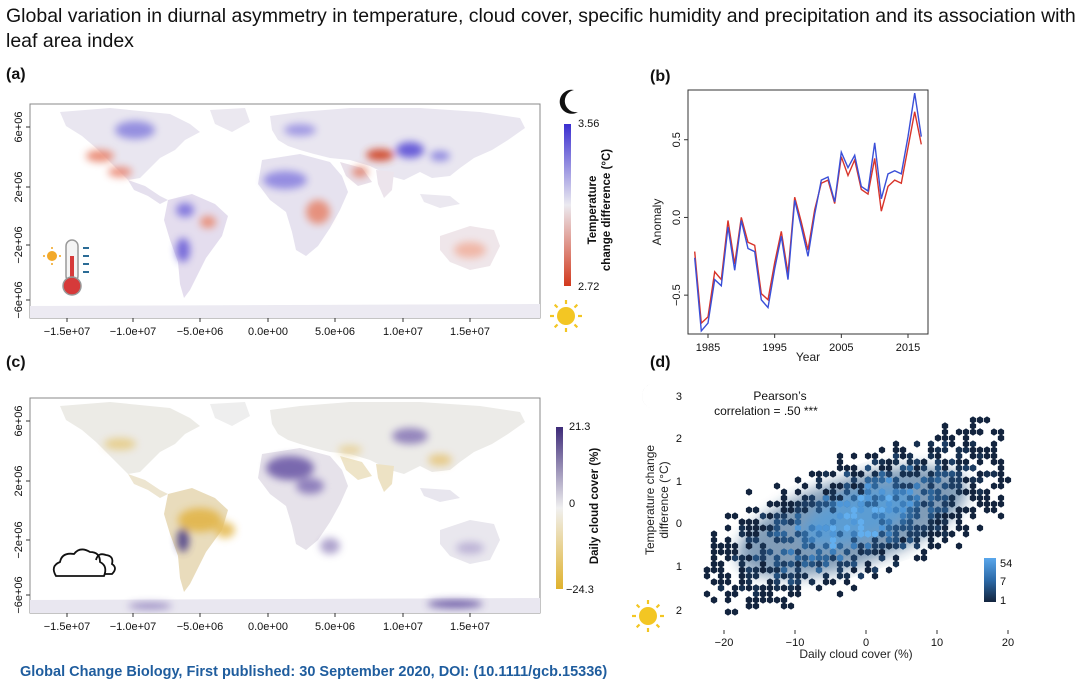 This screenshot has width=1086, height=698. What do you see at coordinates (660, 362) in the screenshot?
I see `panel-d-label: (d)` at bounding box center [660, 362].